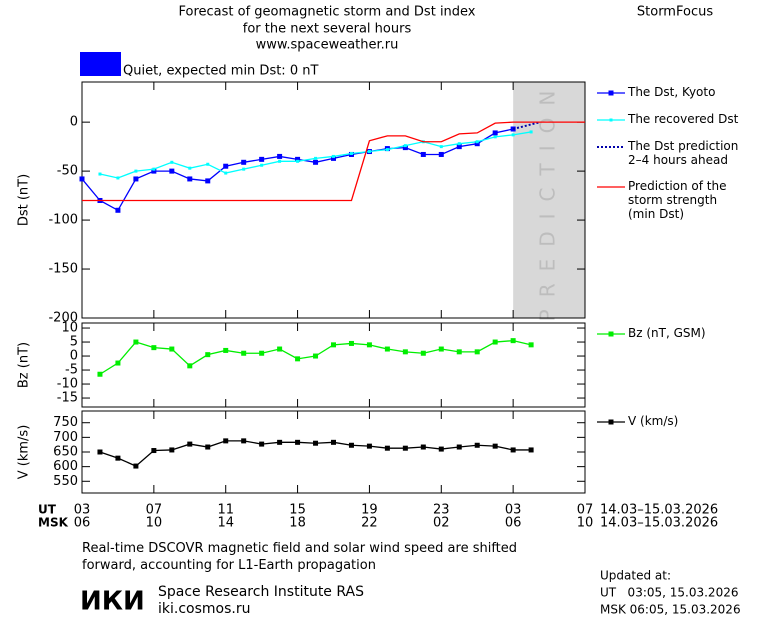 This screenshot has height=620, width=760. I want to click on updated-msk: MSK 06:05, 15.03.2026, so click(670, 610).